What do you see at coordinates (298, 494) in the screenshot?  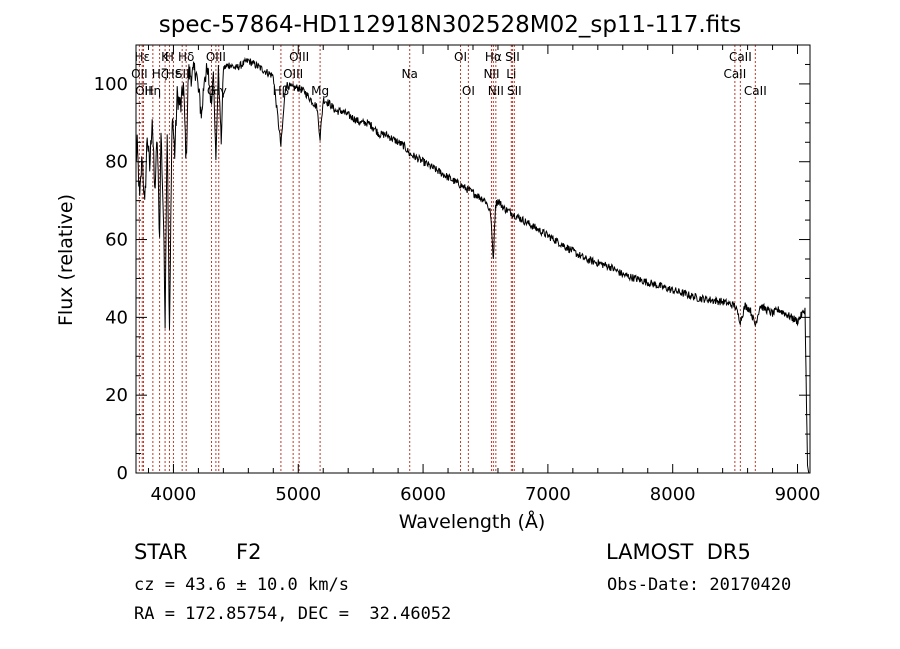 I see `x-tick-label: 5000` at bounding box center [298, 494].